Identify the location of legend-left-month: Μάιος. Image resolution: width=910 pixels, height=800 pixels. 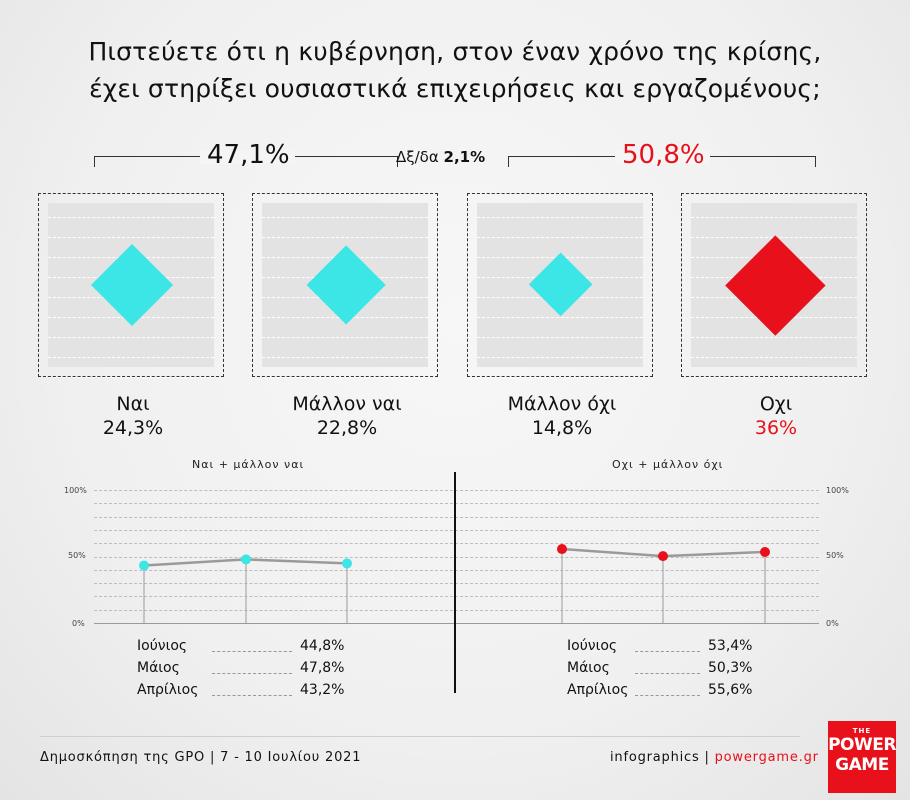
(158, 668).